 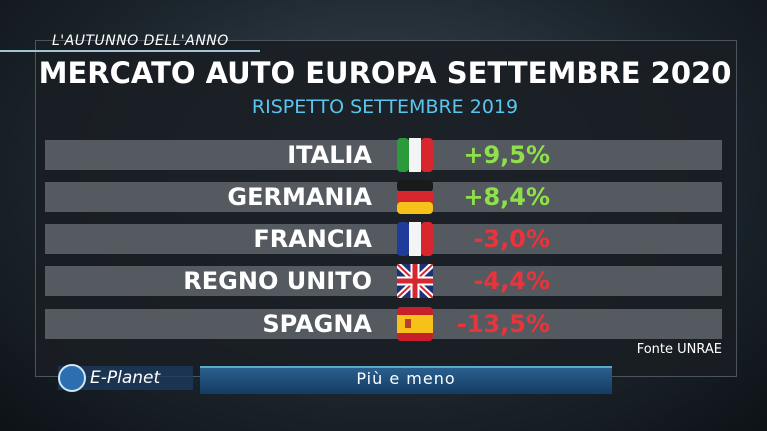 What do you see at coordinates (383, 239) in the screenshot?
I see `row: FRANCIA -3,0%` at bounding box center [383, 239].